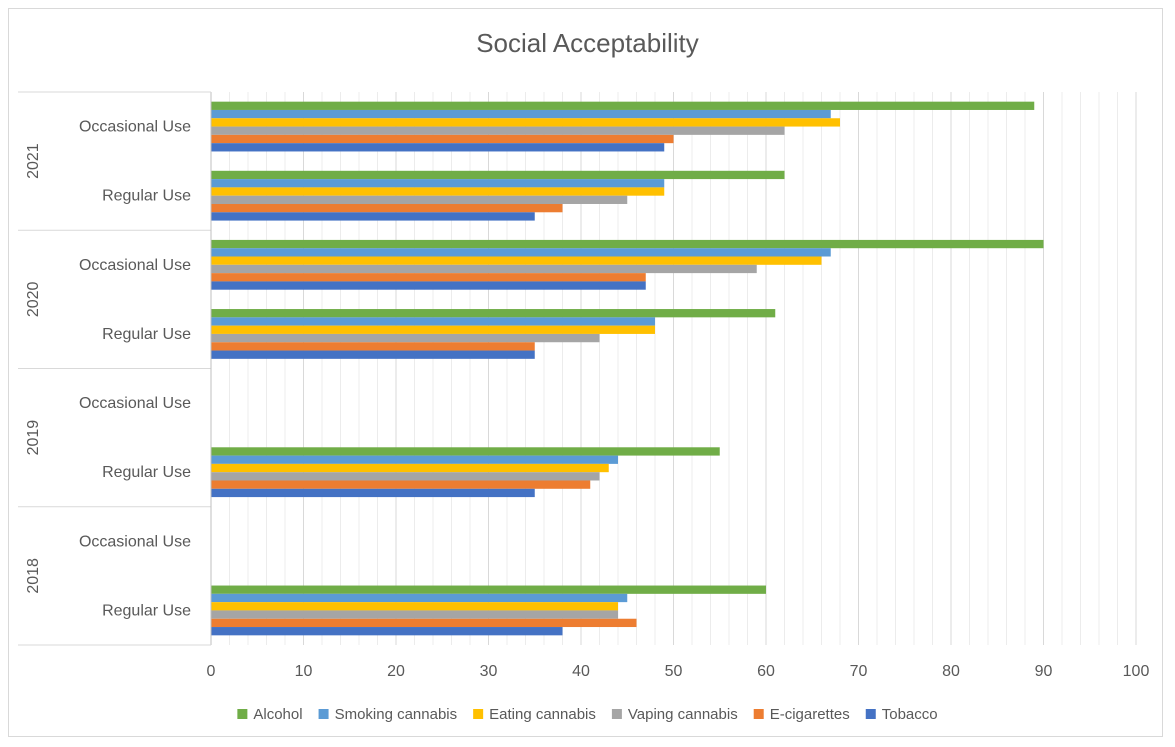  What do you see at coordinates (910, 714) in the screenshot?
I see `legend-label-tobacco: Tobacco` at bounding box center [910, 714].